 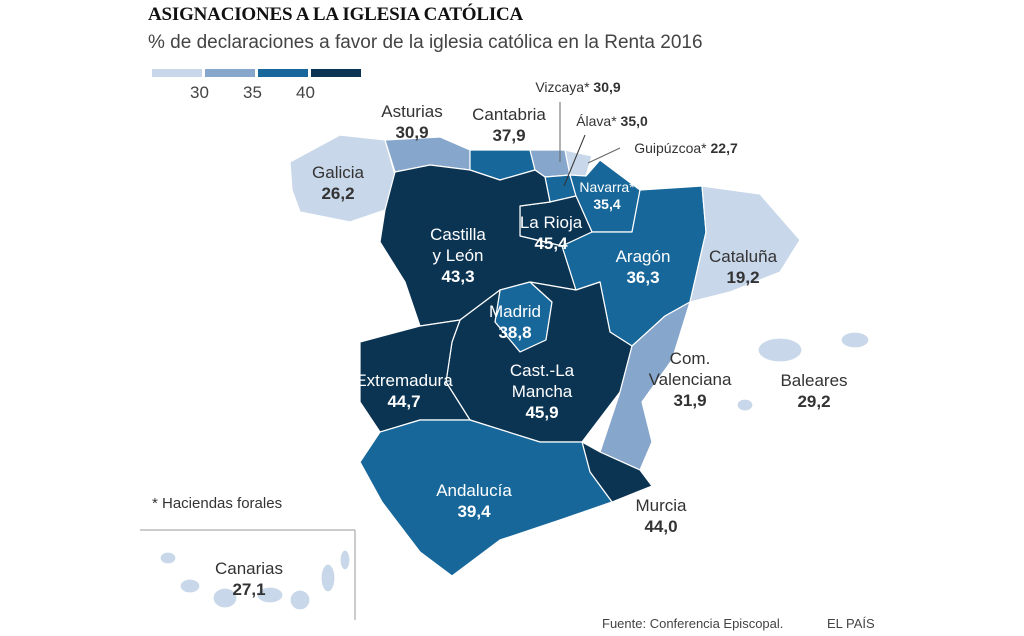 I want to click on legend-tick: 30, so click(x=199, y=92).